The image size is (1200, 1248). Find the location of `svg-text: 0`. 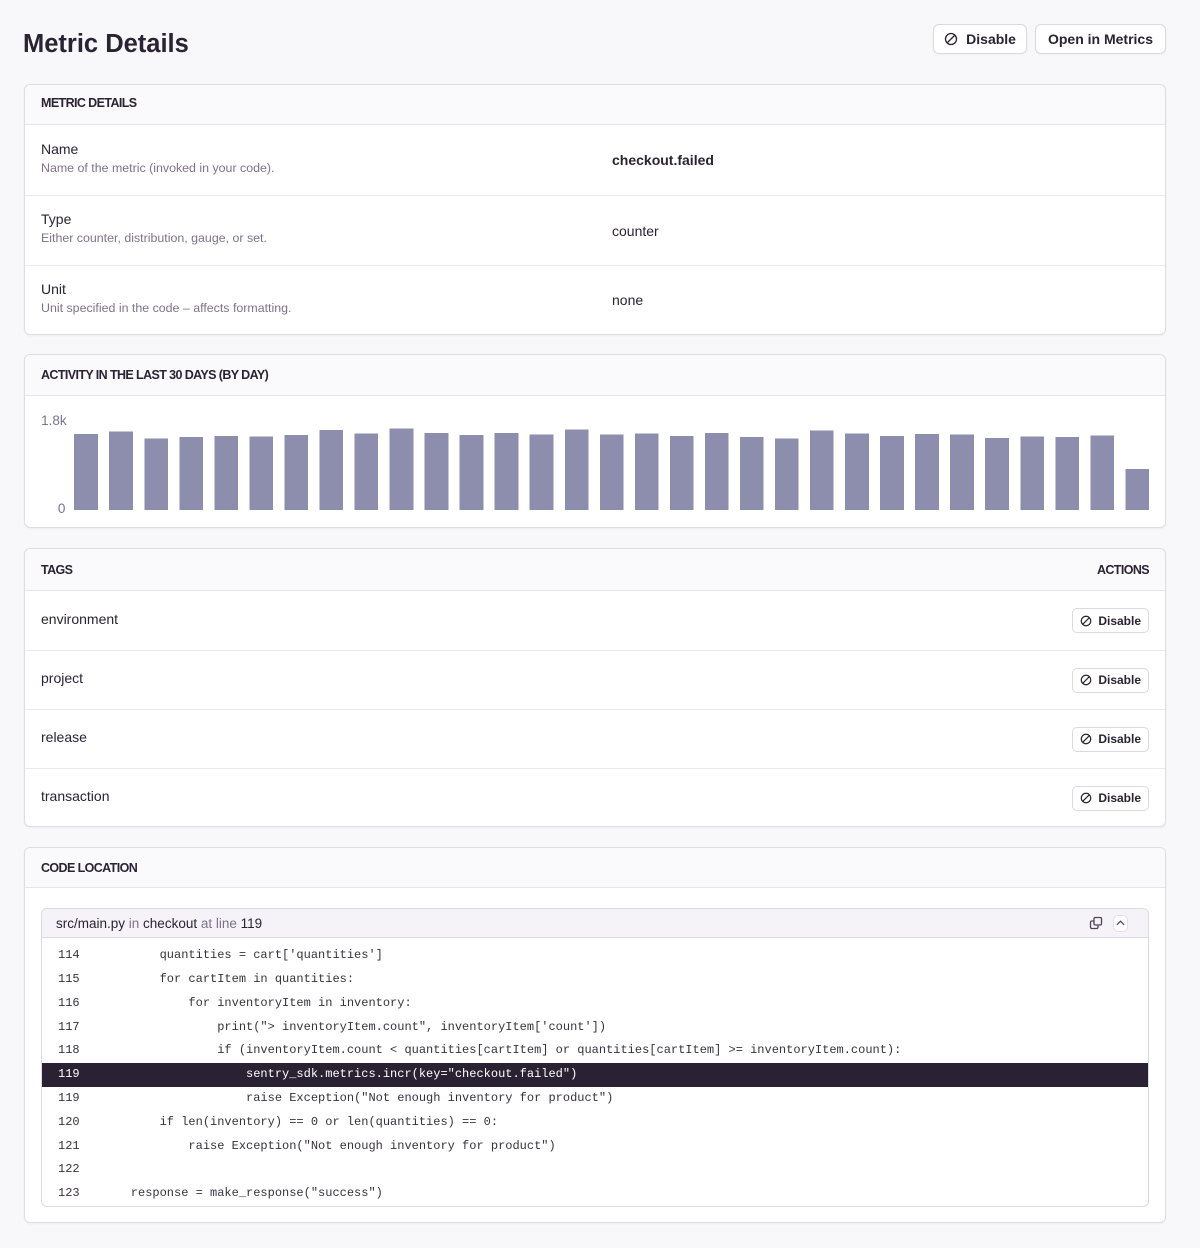

svg-text: 0 is located at coordinates (62, 508).